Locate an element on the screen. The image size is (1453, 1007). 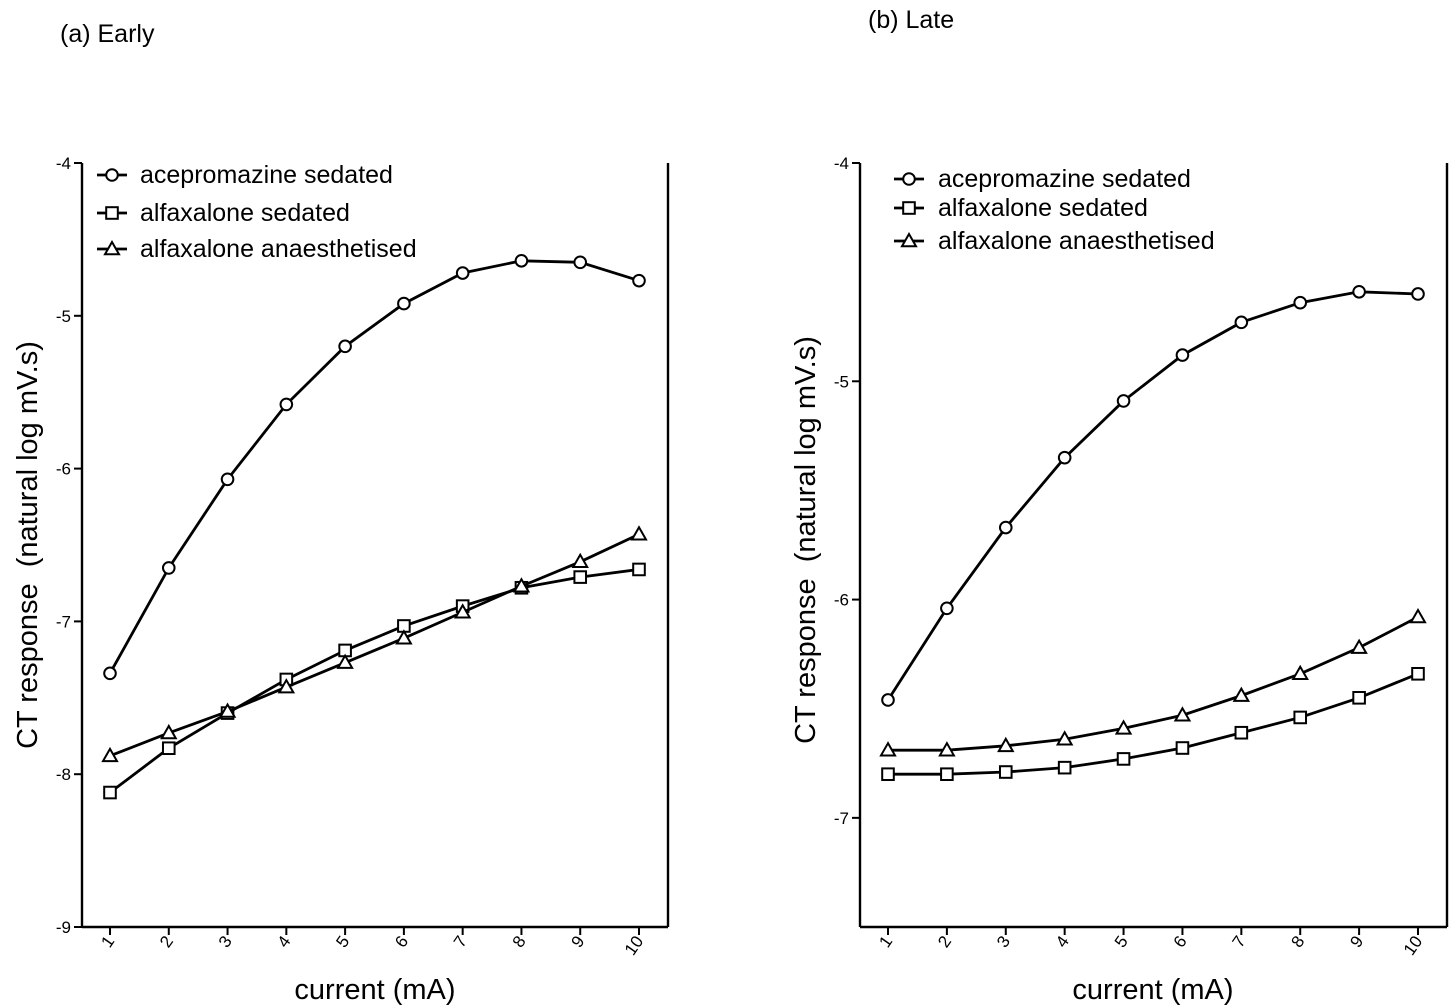
y-tick-label: -4 is located at coordinates (841, 163).